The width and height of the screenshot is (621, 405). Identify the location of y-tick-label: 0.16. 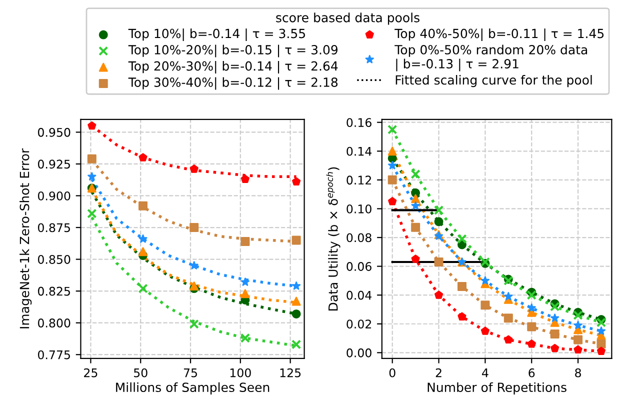
(359, 123).